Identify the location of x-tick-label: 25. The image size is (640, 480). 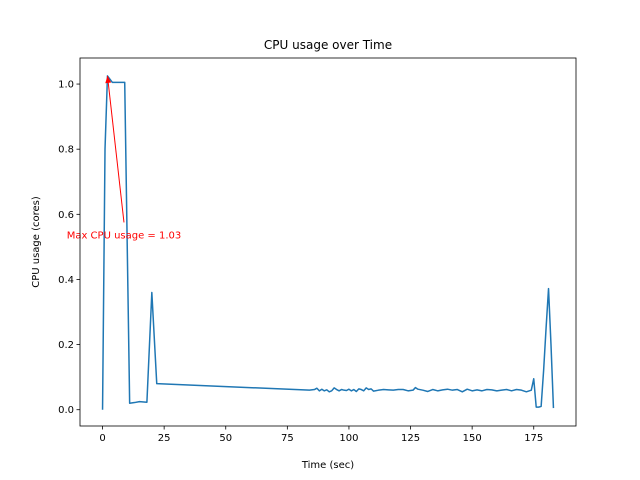
(164, 438).